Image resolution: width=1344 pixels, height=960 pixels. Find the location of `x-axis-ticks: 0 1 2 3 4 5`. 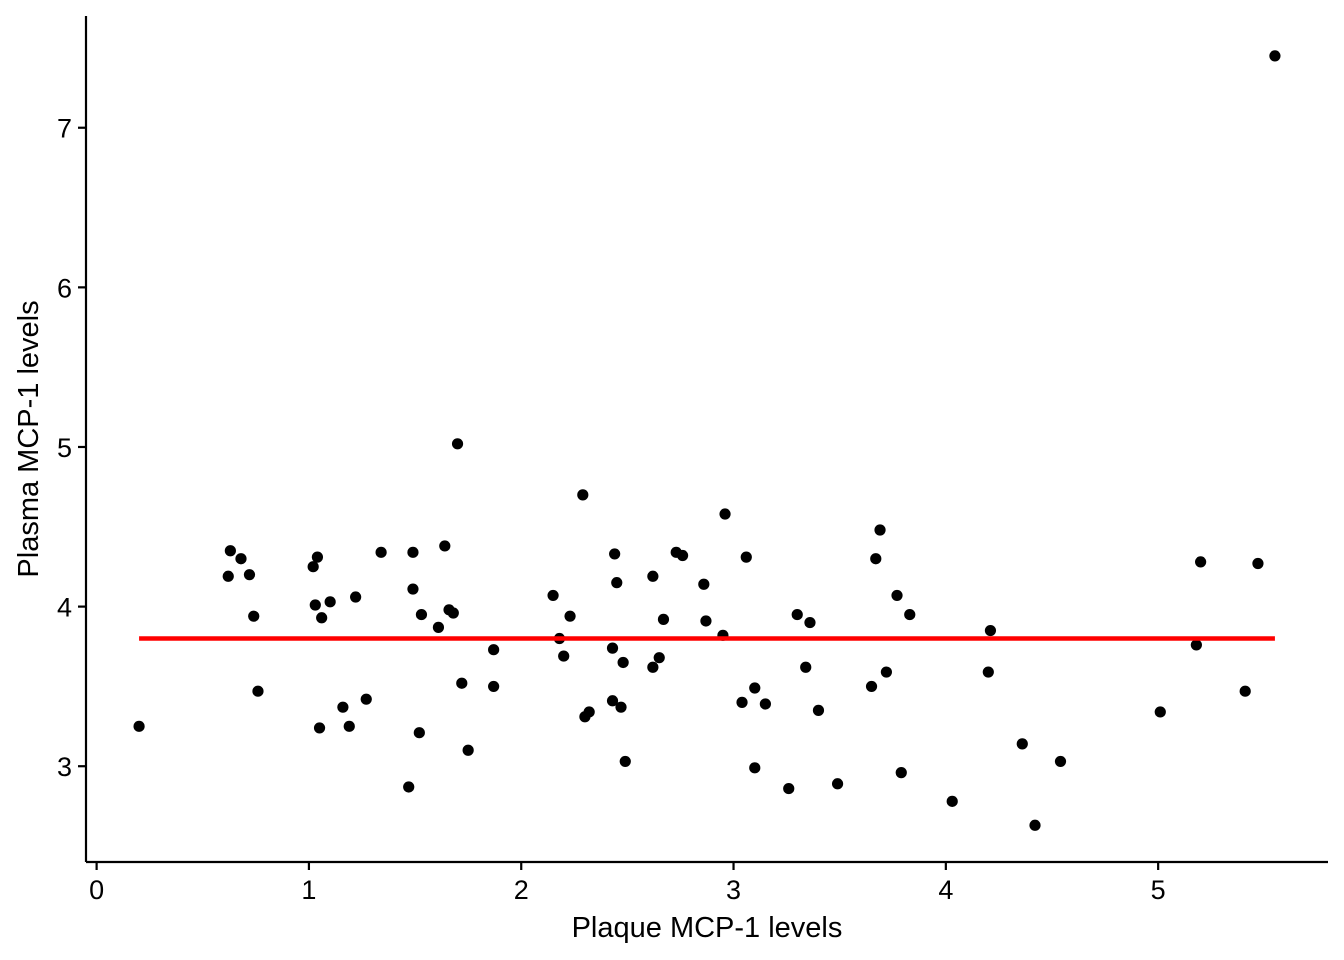

x-axis-ticks: 0 1 2 3 4 5 is located at coordinates (627, 883).